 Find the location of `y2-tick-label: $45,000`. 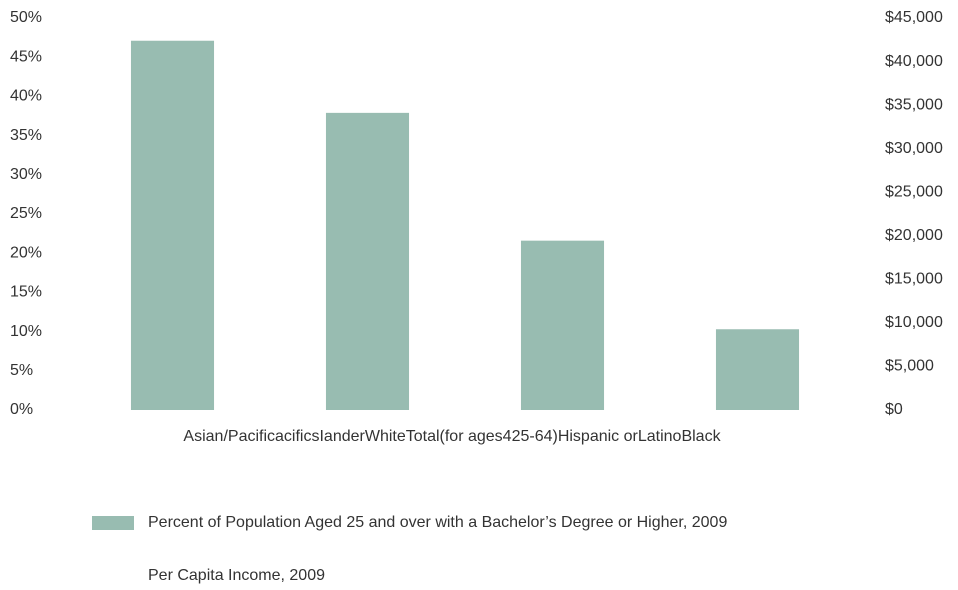

y2-tick-label: $45,000 is located at coordinates (914, 17).